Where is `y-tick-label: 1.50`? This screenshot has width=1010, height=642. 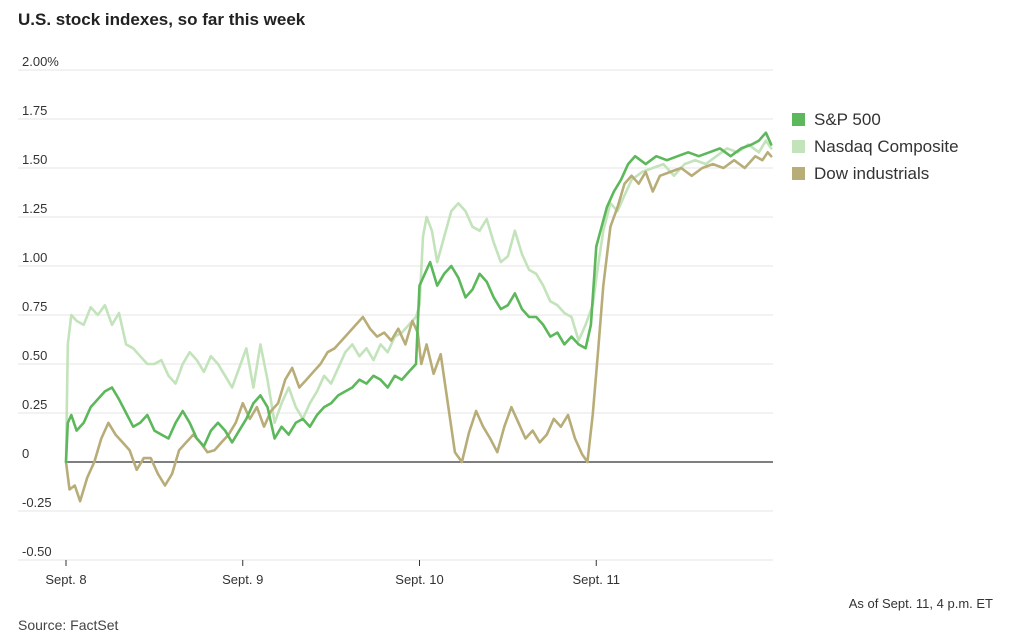 y-tick-label: 1.50 is located at coordinates (34, 159).